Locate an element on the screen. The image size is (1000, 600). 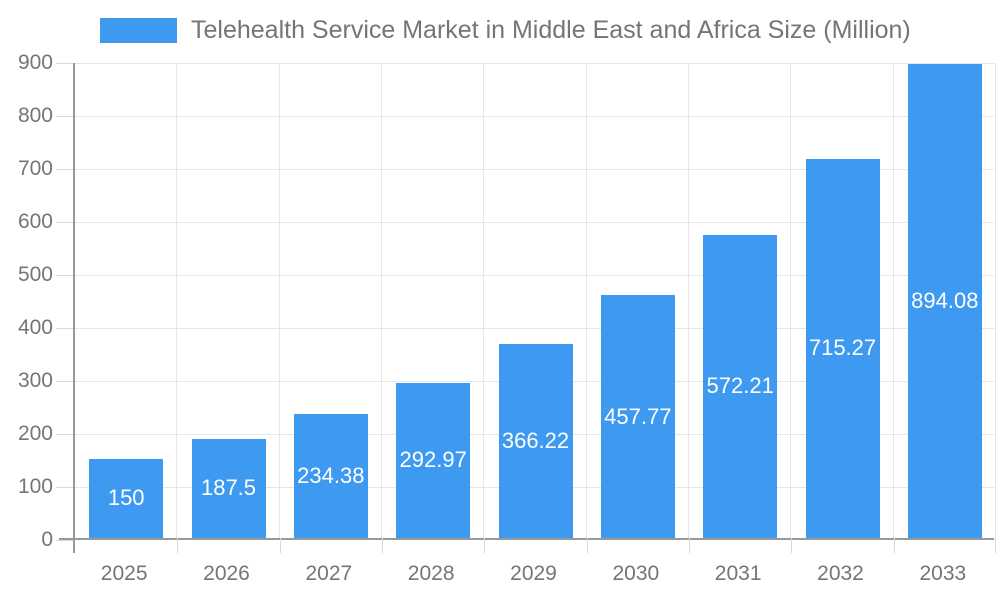
y-axis-labels: 0 100 200 300 400 500 600 700 800 900 is located at coordinates (26, 301).